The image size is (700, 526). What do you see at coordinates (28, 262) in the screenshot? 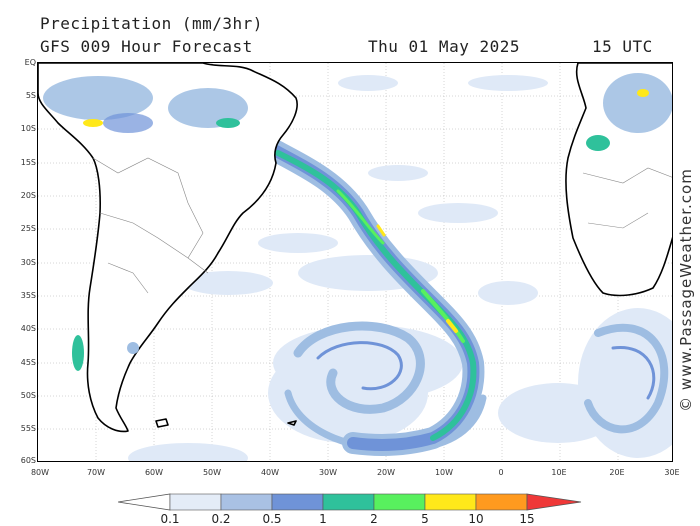
I see `lat-label: 30S` at bounding box center [28, 262].